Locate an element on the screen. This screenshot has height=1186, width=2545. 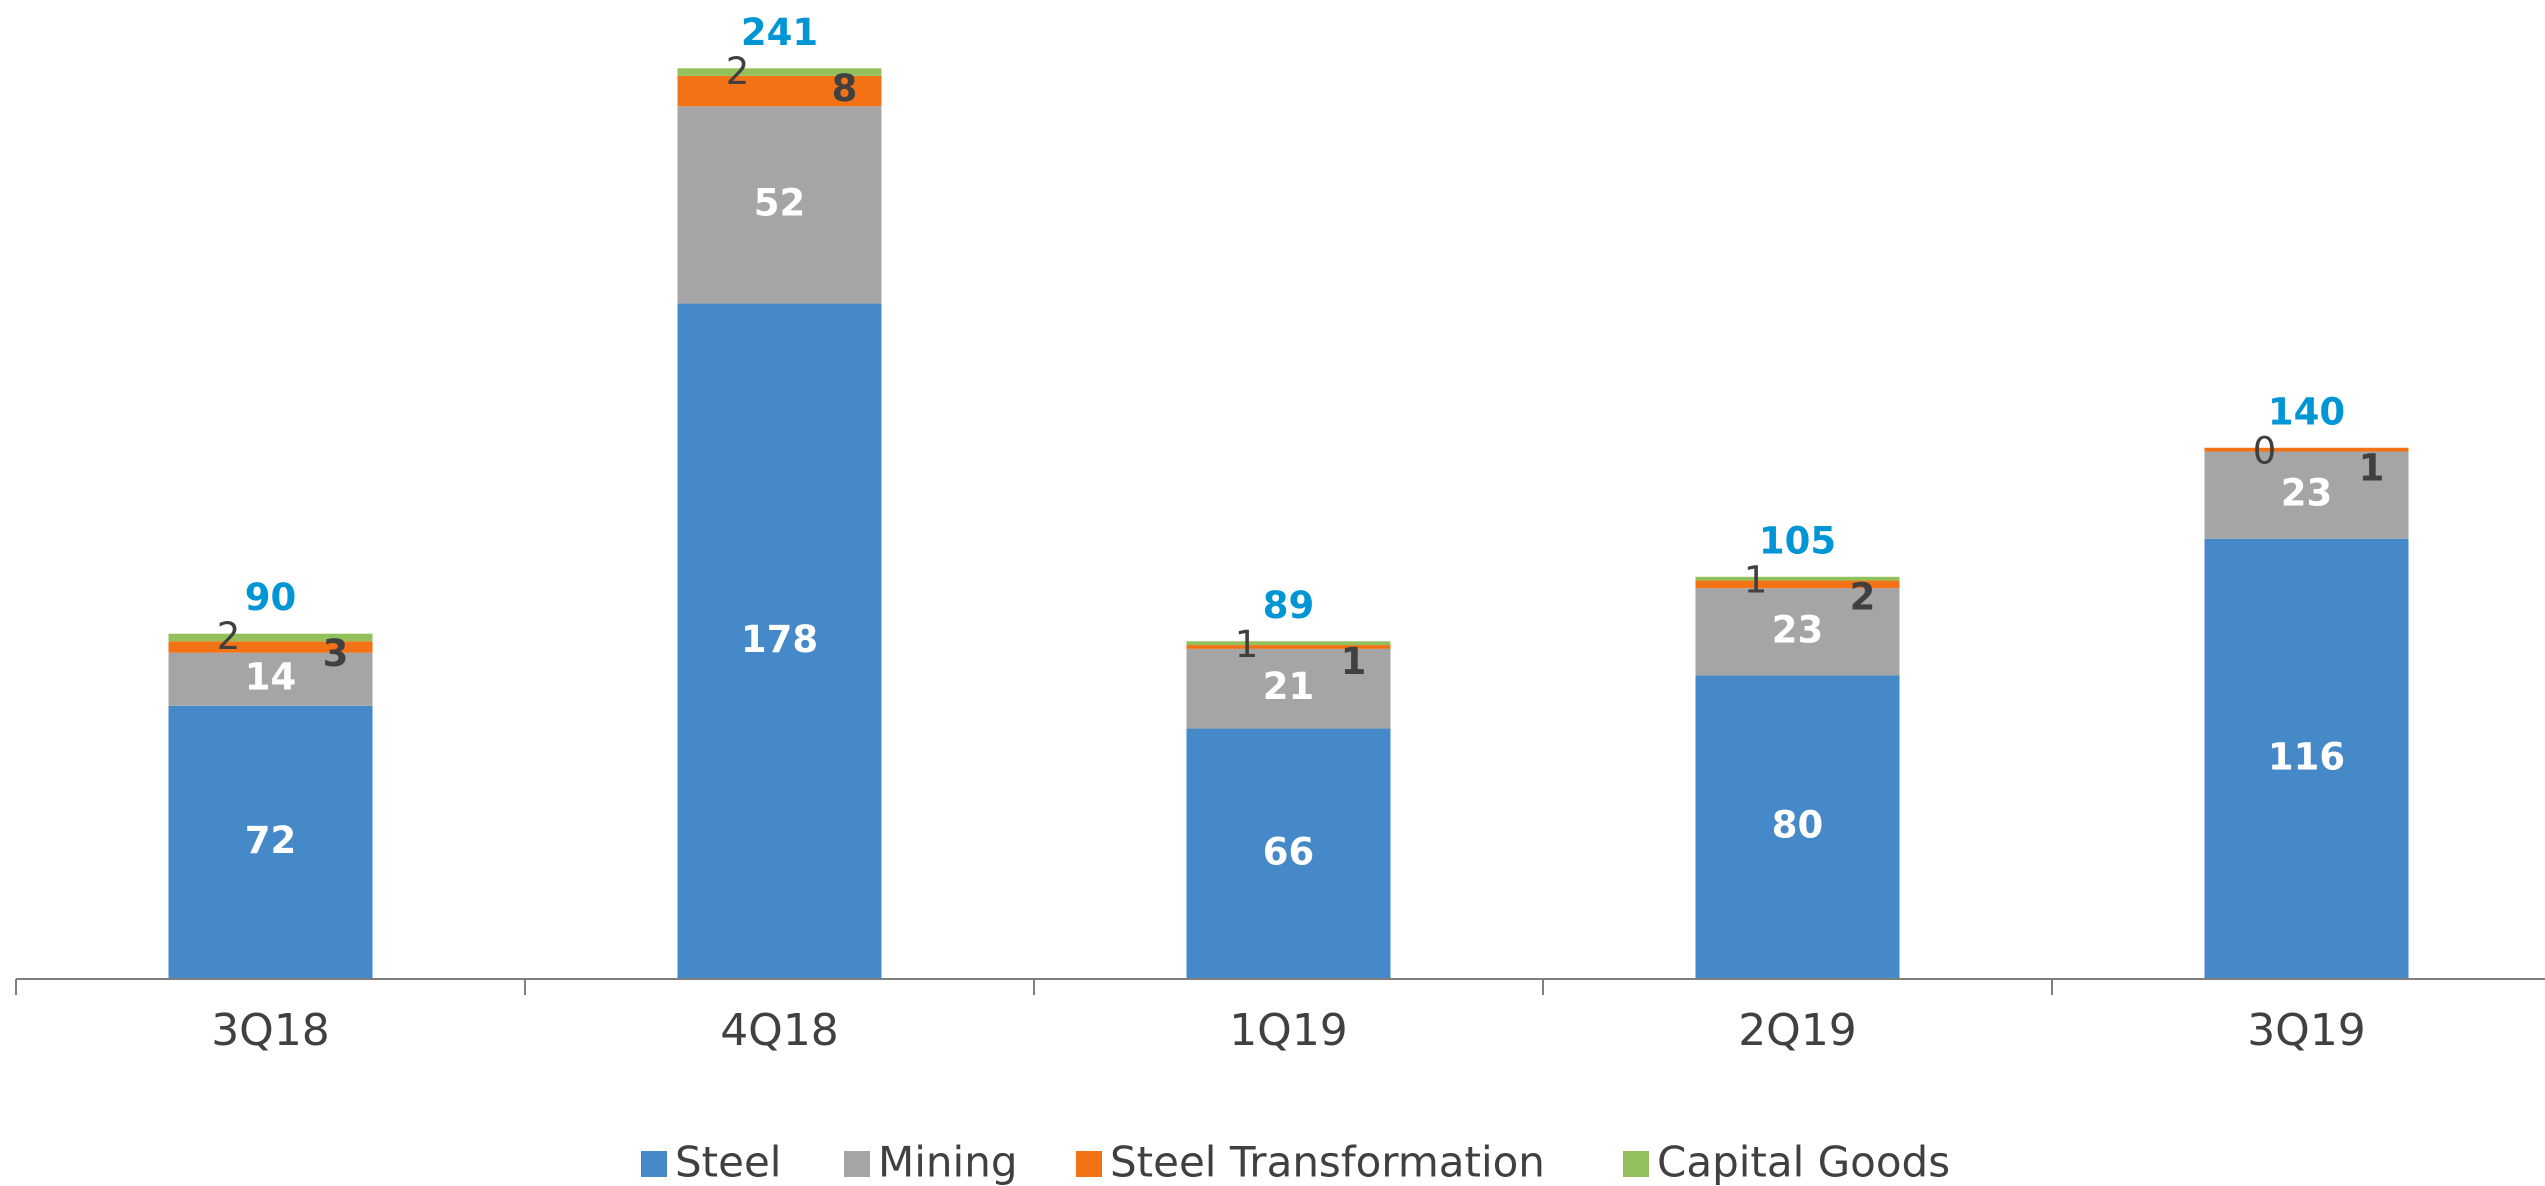
total-label: 89 is located at coordinates (1289, 605).